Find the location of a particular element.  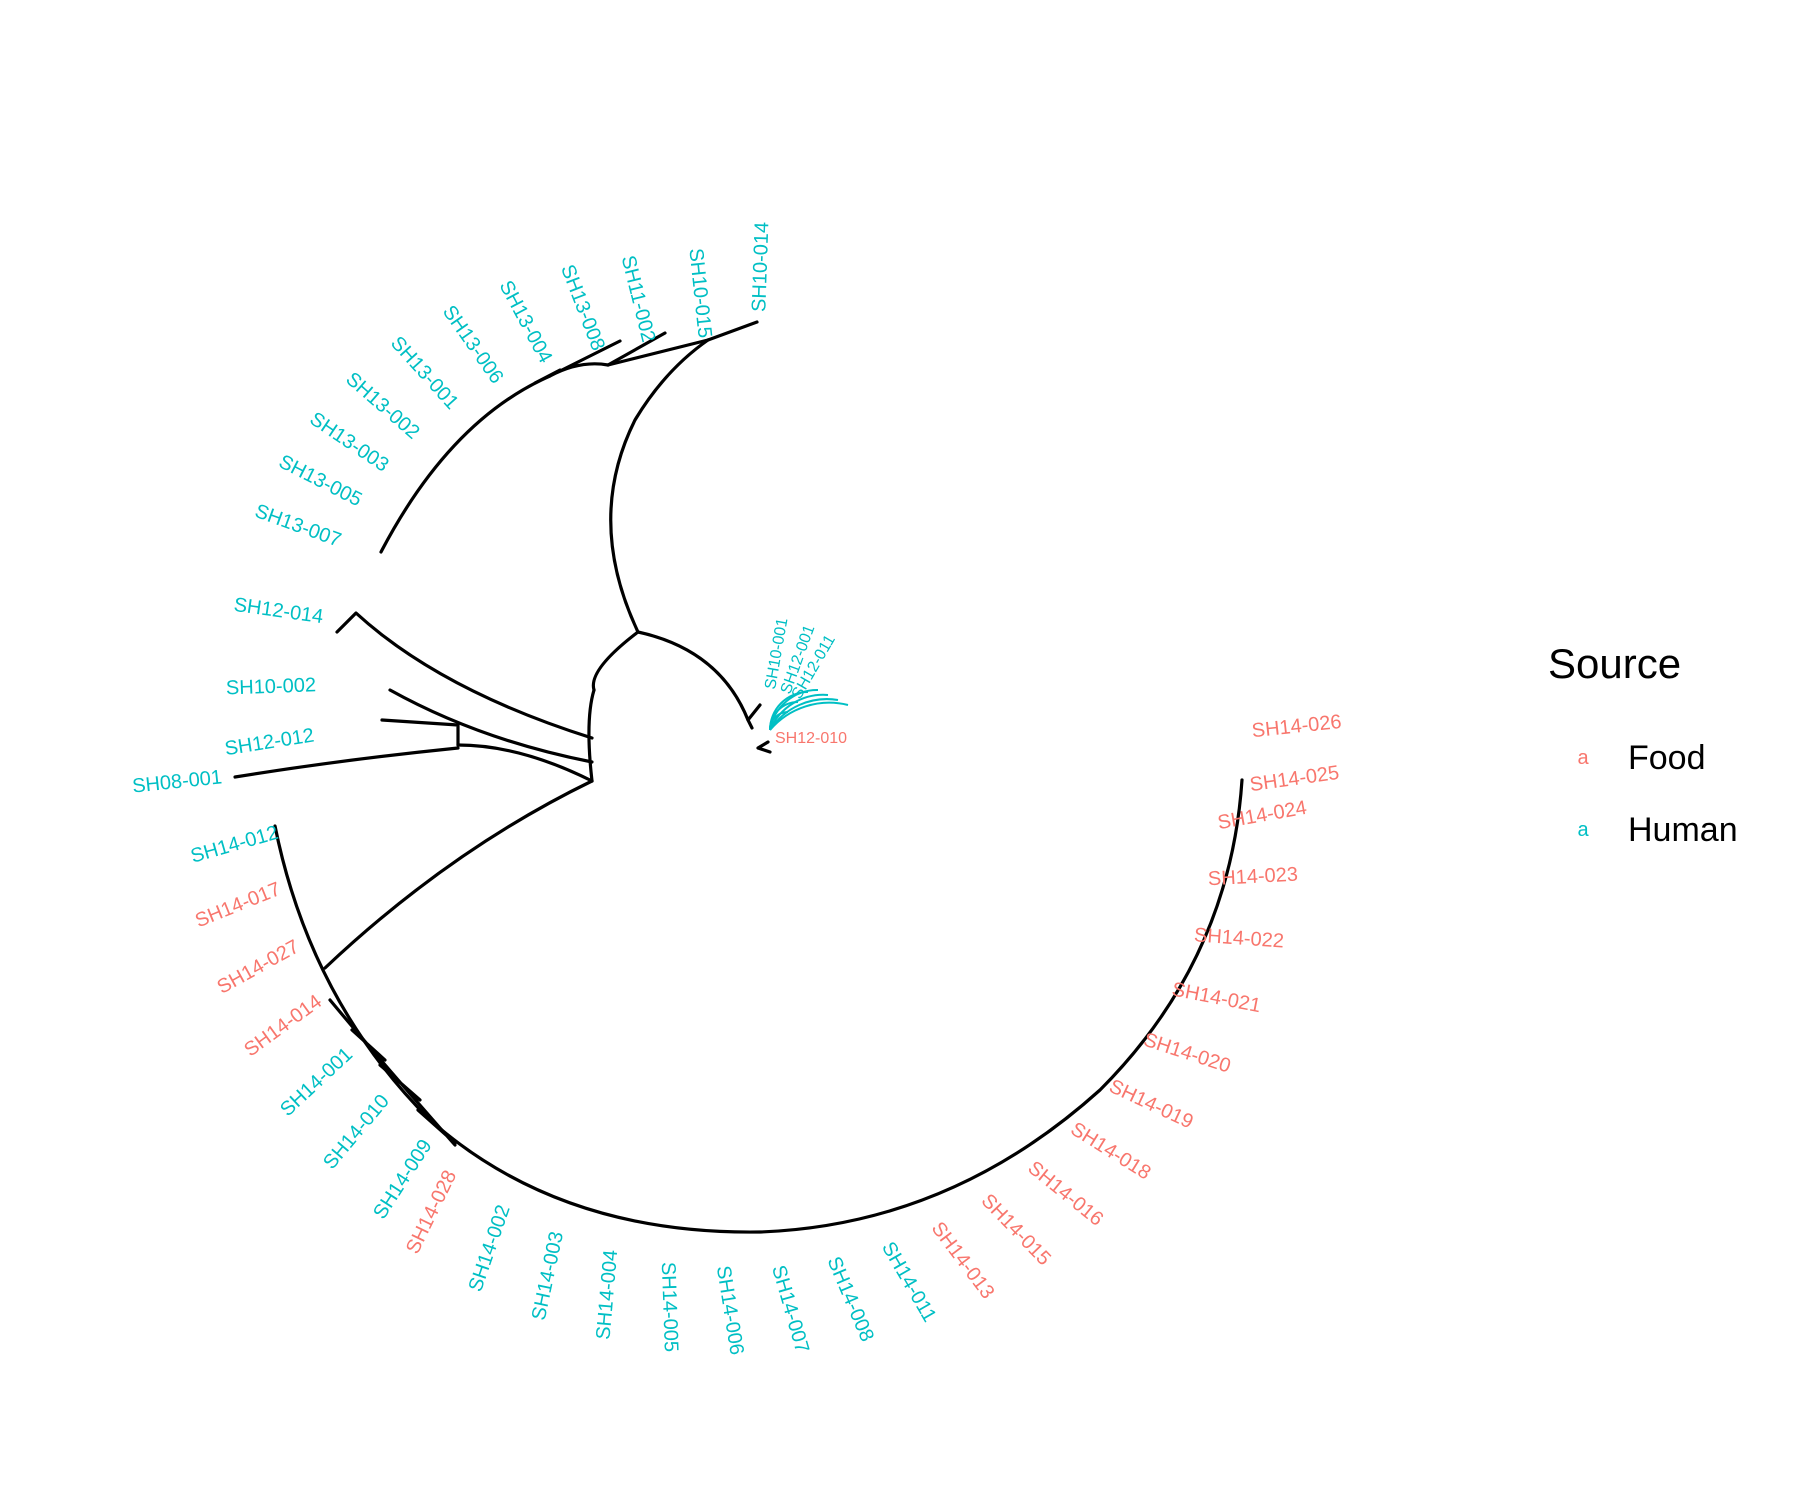

legend-key-food: a is located at coordinates (1583, 757).